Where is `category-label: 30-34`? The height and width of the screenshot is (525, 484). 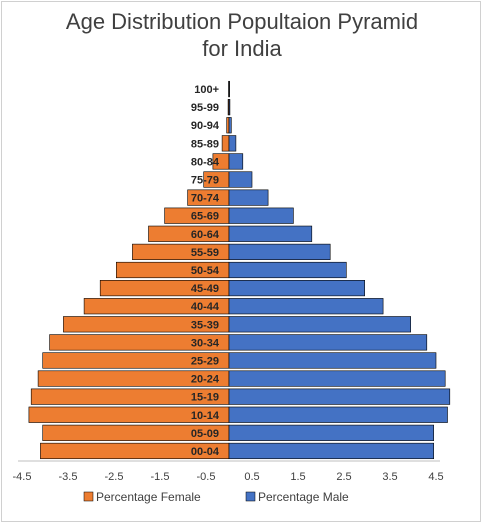 category-label: 30-34 is located at coordinates (205, 343).